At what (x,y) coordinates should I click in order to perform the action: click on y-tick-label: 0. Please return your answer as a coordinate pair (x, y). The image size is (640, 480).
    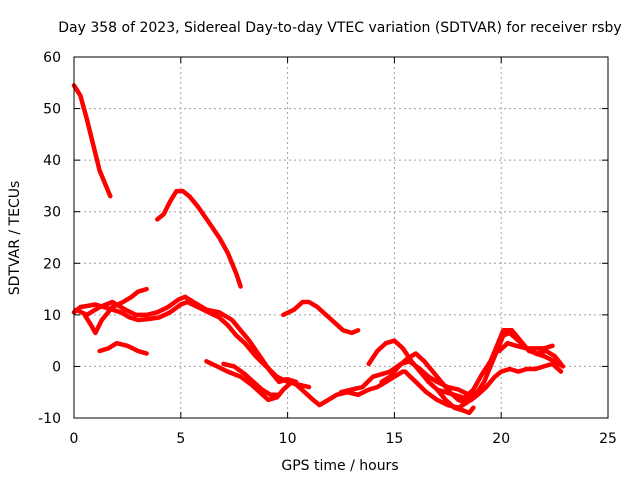
    Looking at the image, I should click on (56, 367).